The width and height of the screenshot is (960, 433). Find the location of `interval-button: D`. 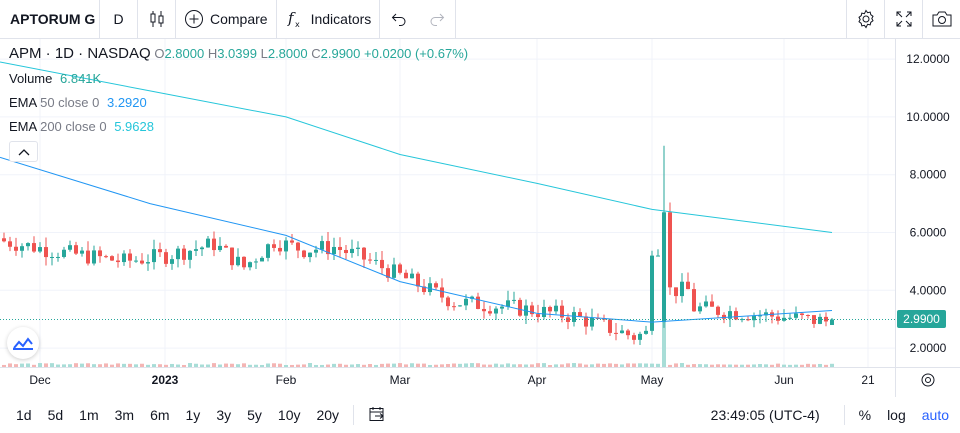

interval-button: D is located at coordinates (119, 19).